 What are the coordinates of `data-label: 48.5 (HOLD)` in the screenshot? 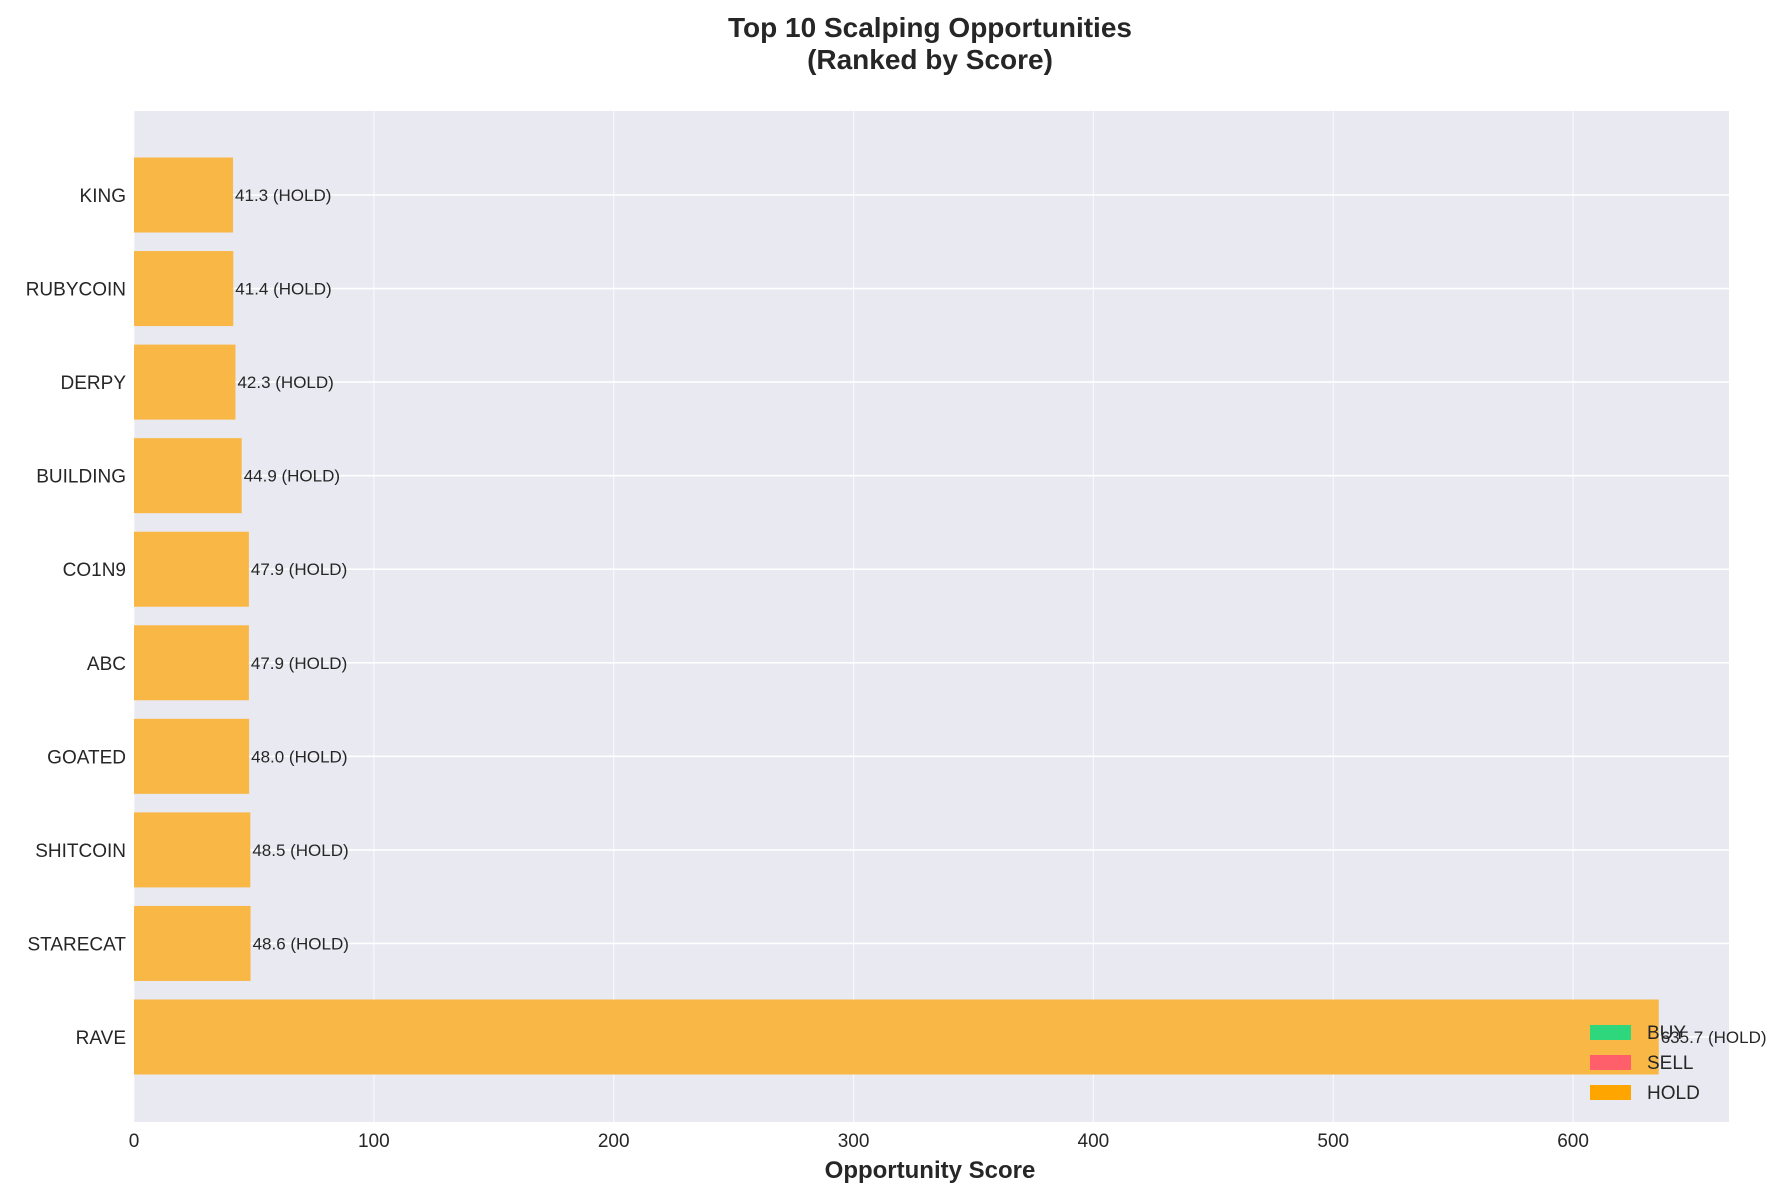 It's located at (300, 850).